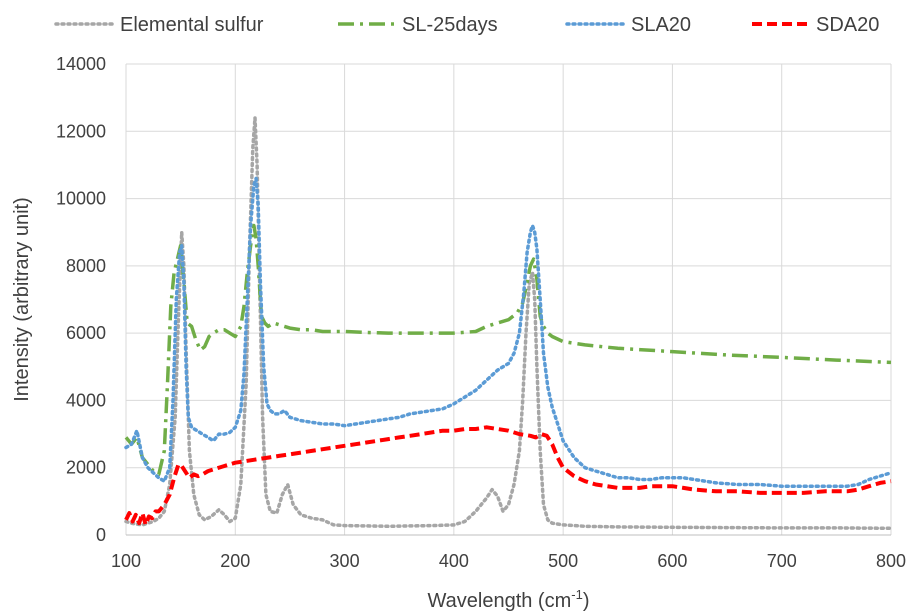 The image size is (913, 613). Describe the element at coordinates (500, 601) in the screenshot. I see `x-axis-title-main: Wavelength (cm` at that location.